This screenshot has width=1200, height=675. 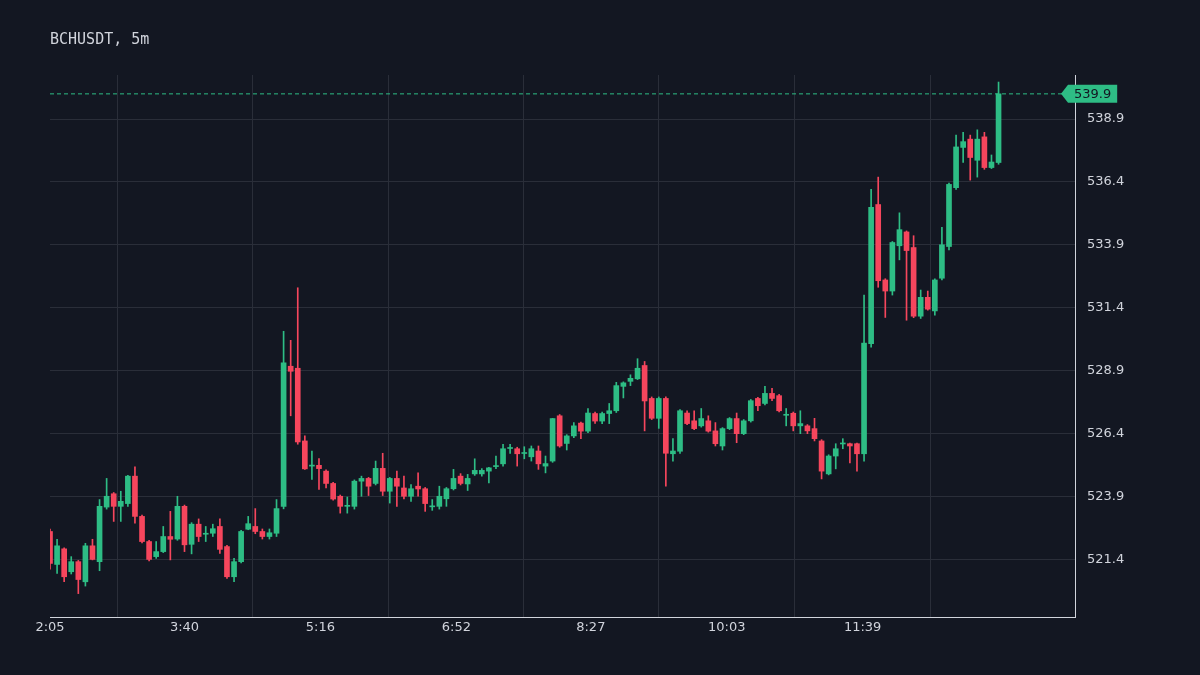 I want to click on y-tick-label: 526.4, so click(x=1106, y=432).